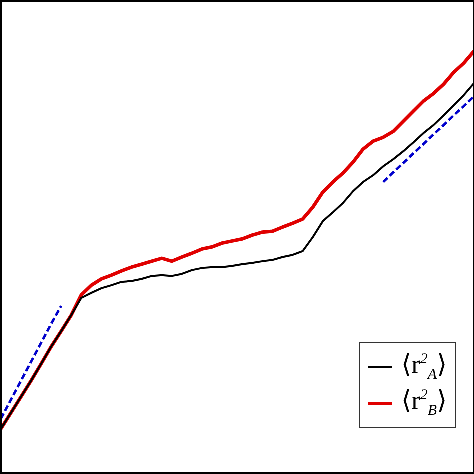  I want to click on legend-label: ⟨r$^{2}$$_{A}$⟩, so click(424, 367).